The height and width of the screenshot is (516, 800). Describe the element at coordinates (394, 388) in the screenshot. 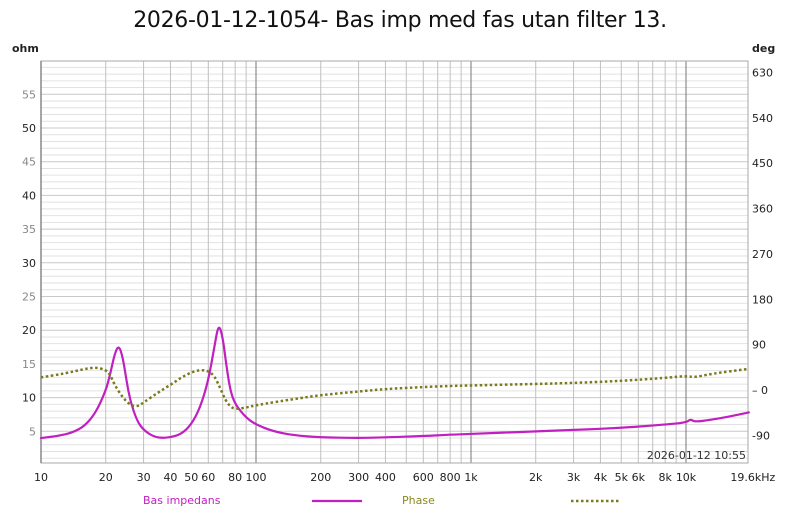

I see `phase-curve` at that location.